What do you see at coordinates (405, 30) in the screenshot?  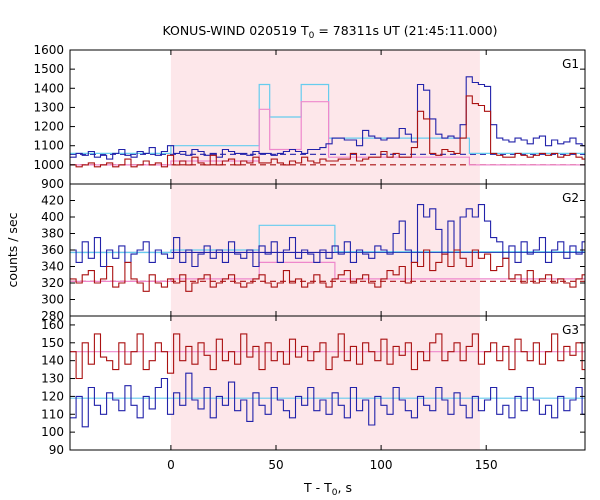 I see `chart-title-rest: = 78311s UT (21:45:11.000)` at bounding box center [405, 30].